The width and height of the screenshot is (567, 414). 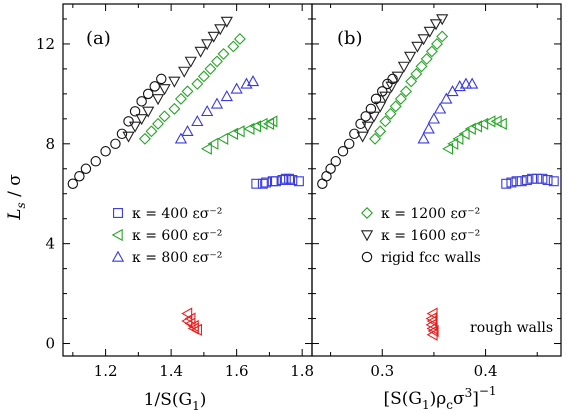 What do you see at coordinates (203, 400) in the screenshot?
I see `x-label-a-post: )` at bounding box center [203, 400].